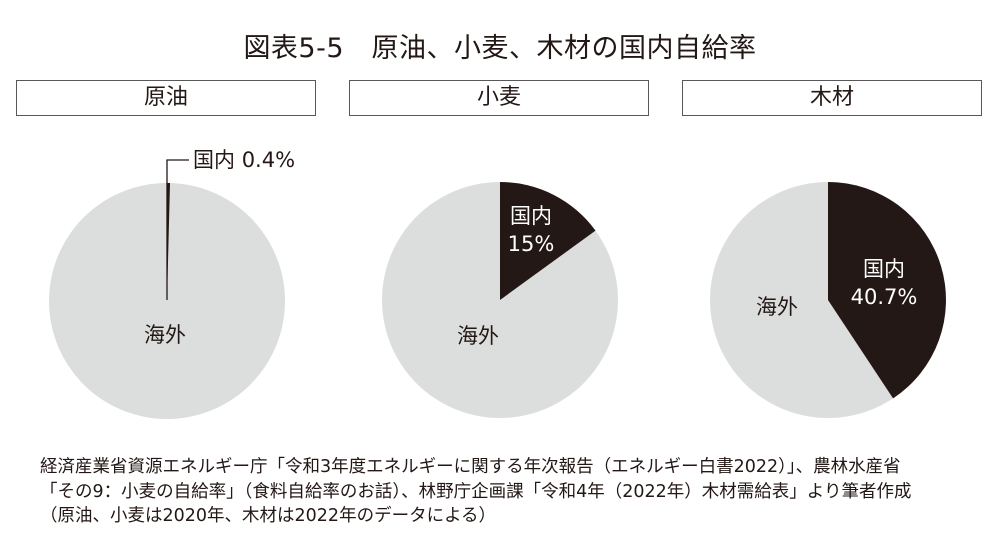  What do you see at coordinates (177, 229) in the screenshot?
I see `leader-line` at bounding box center [177, 229].